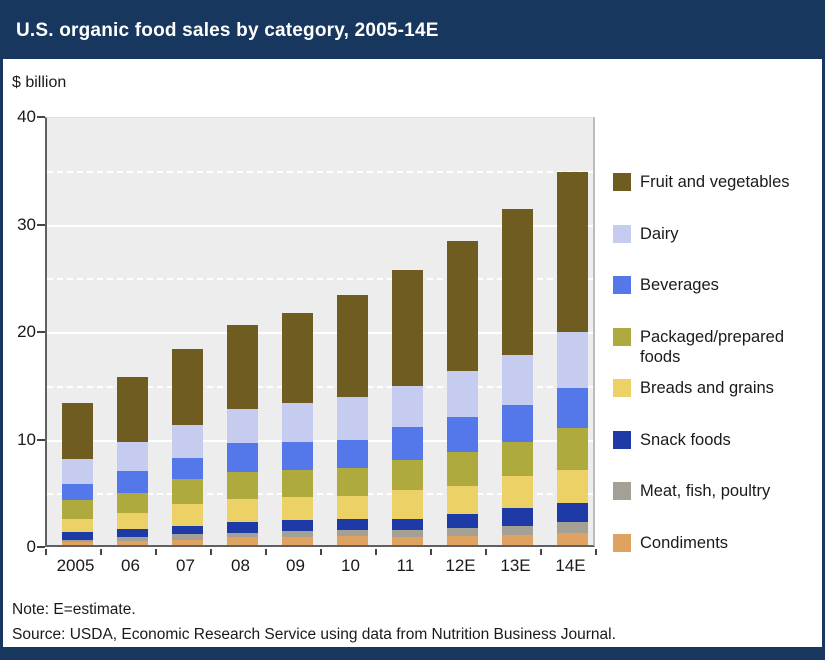 The width and height of the screenshot is (825, 660). Describe the element at coordinates (130, 565) in the screenshot. I see `x-axis-category-label: 06` at that location.